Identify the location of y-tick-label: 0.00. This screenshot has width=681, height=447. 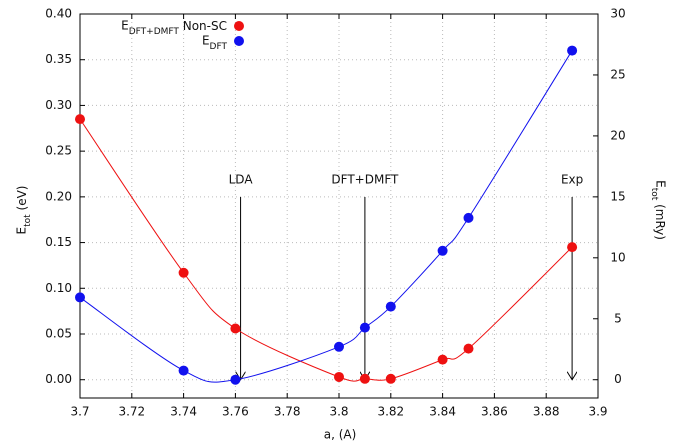
(58, 379).